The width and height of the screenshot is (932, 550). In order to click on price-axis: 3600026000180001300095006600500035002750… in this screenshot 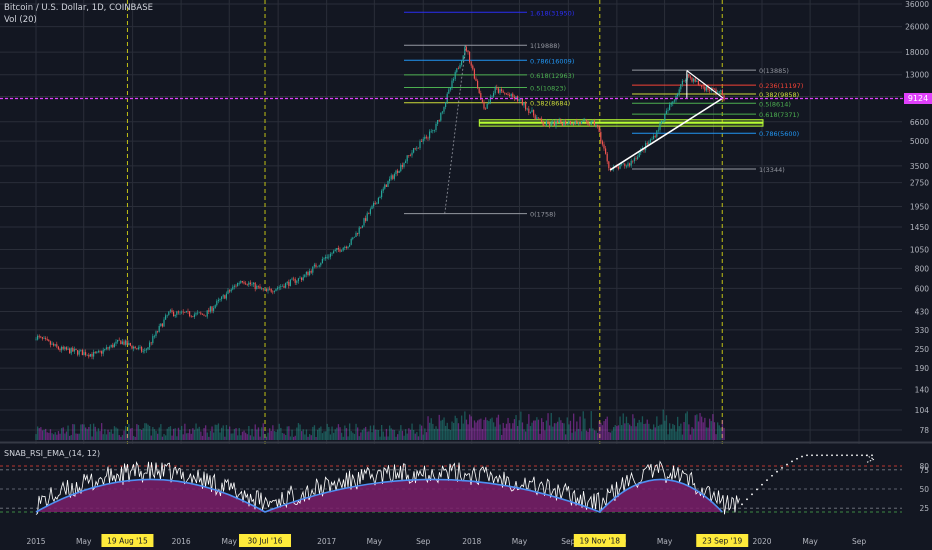, I will do `click(917, 256)`.